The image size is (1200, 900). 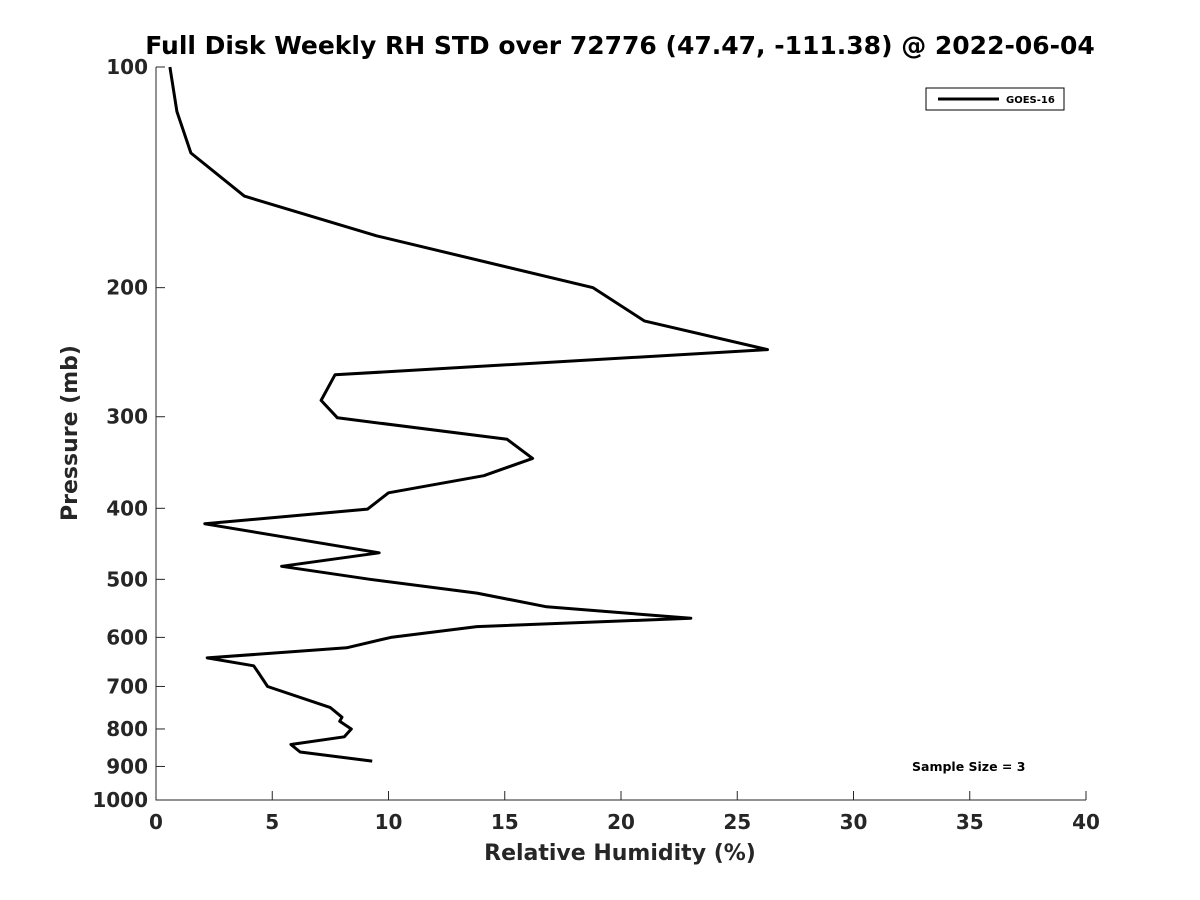 What do you see at coordinates (127, 508) in the screenshot?
I see `y-tick-label: 400` at bounding box center [127, 508].